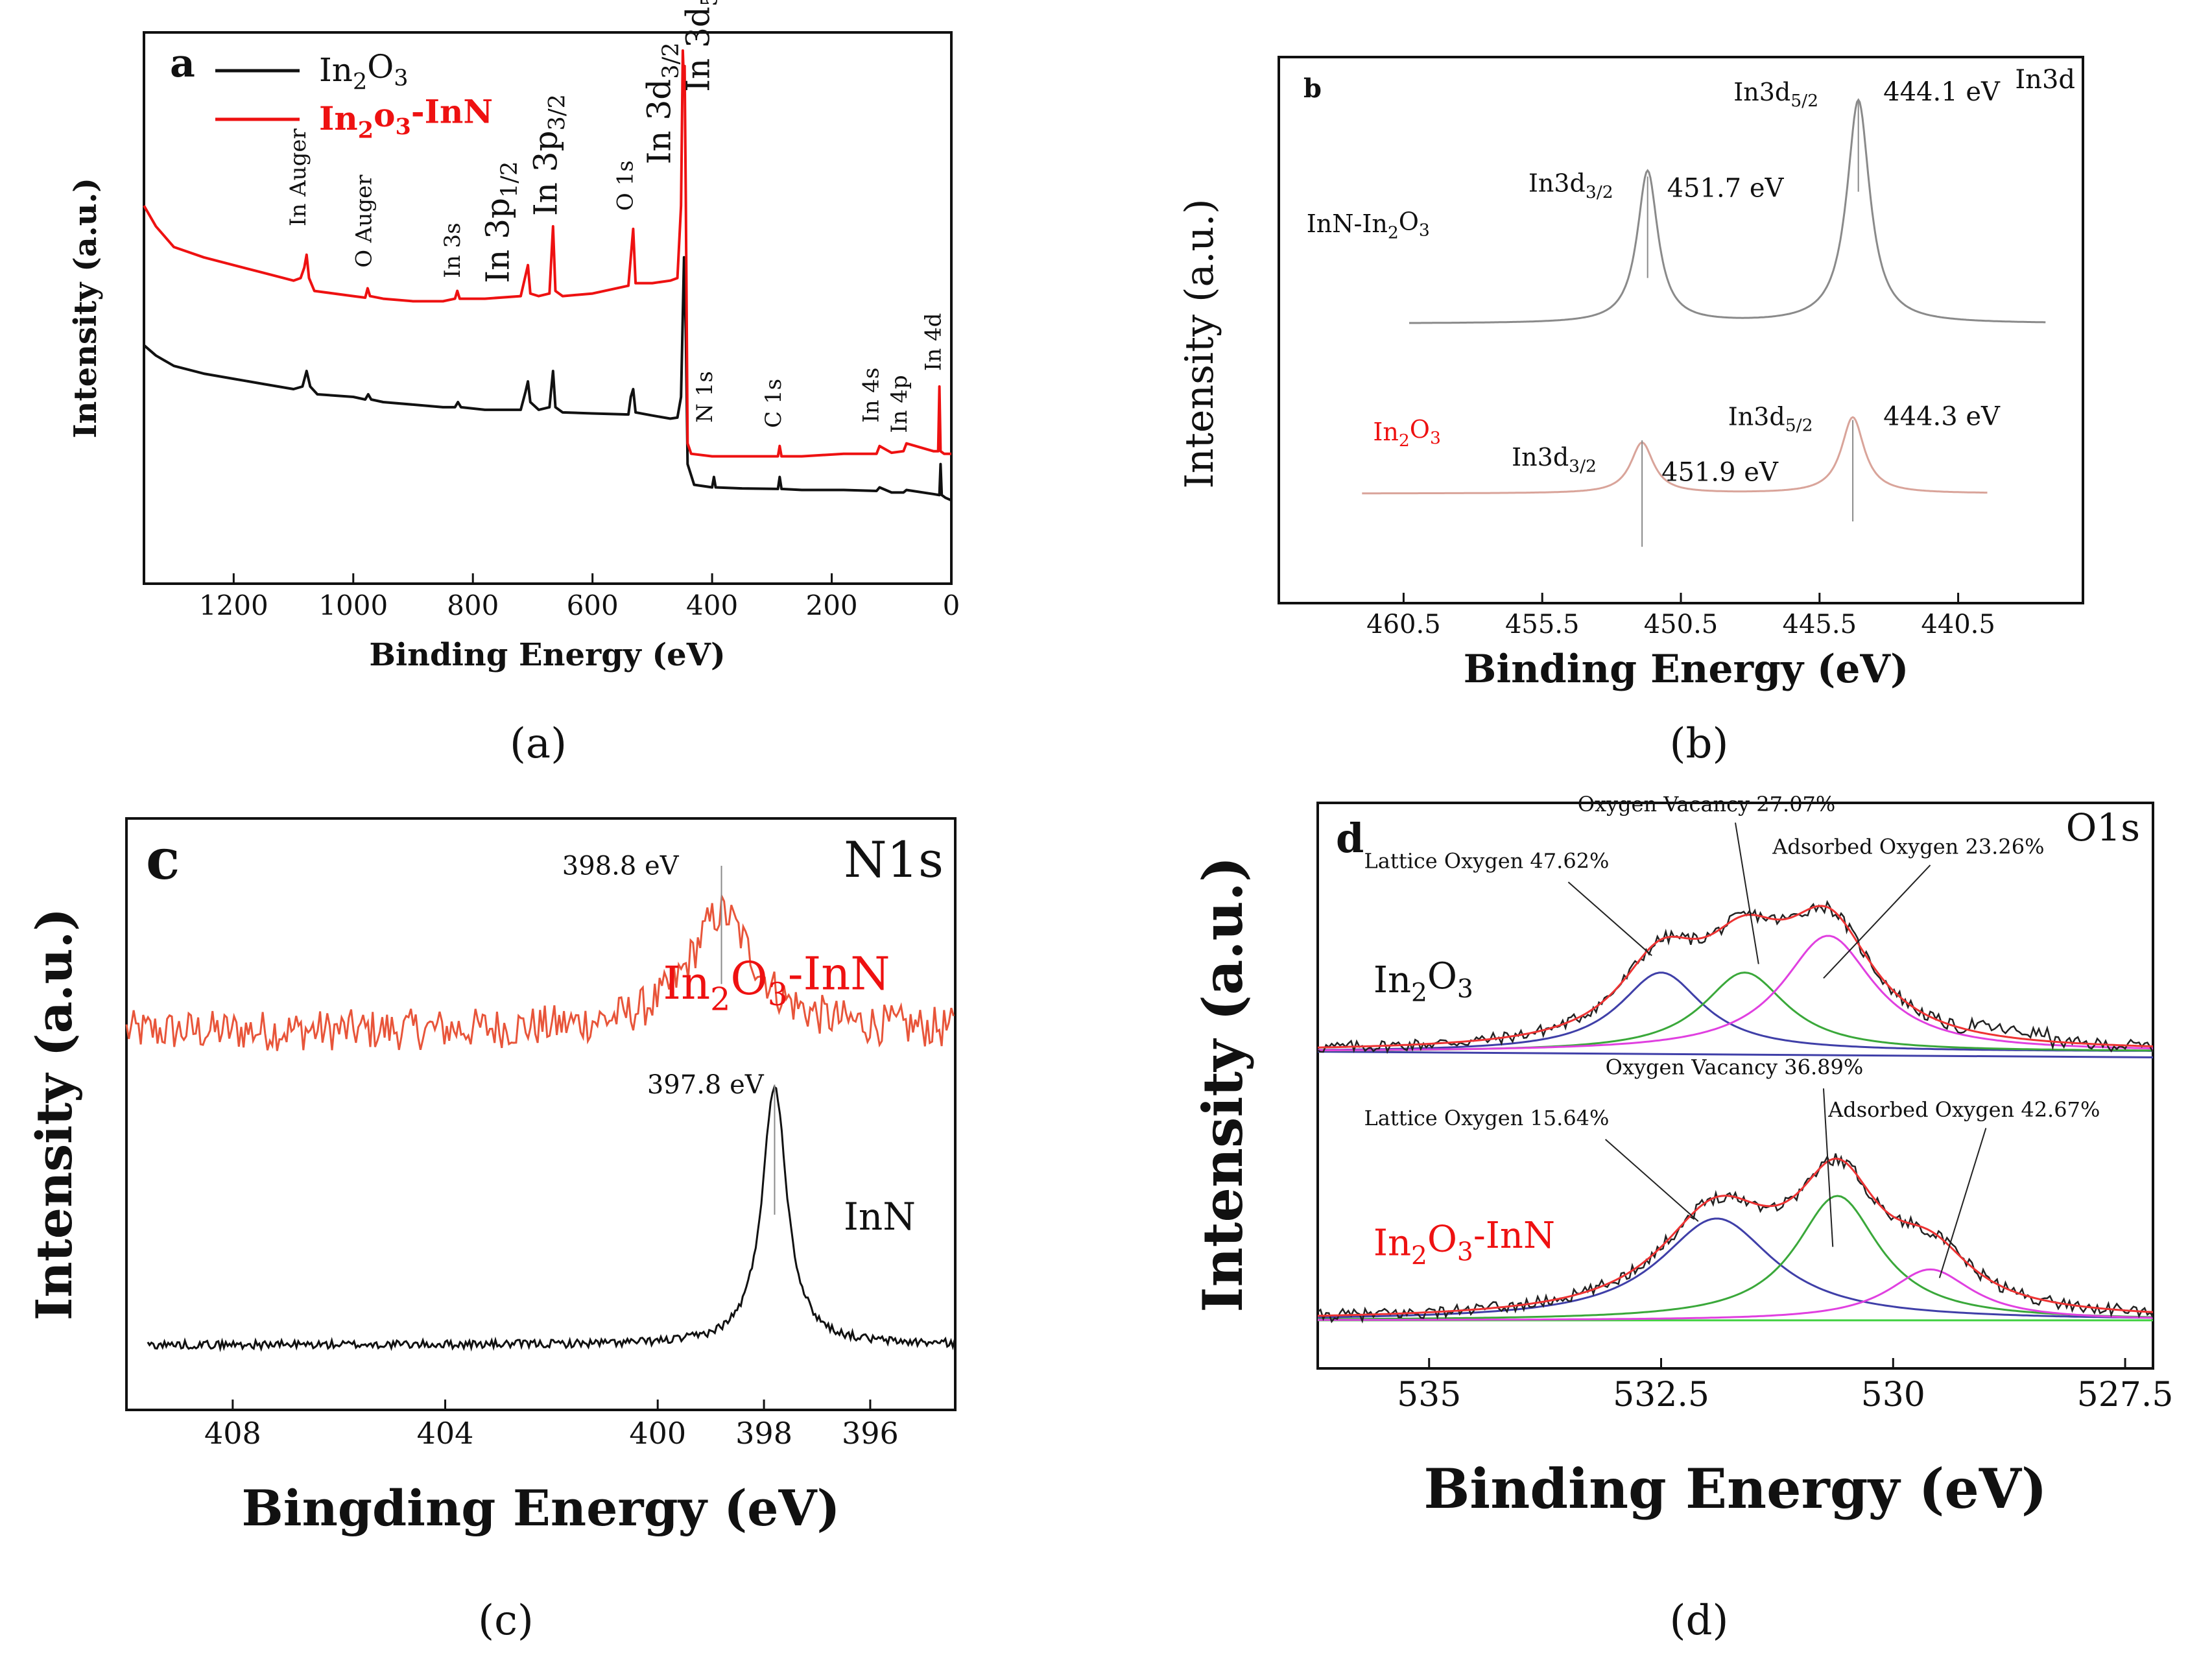 The height and width of the screenshot is (1657, 2212). I want to click on panel-a-x-tick-label: 800, so click(473, 605).